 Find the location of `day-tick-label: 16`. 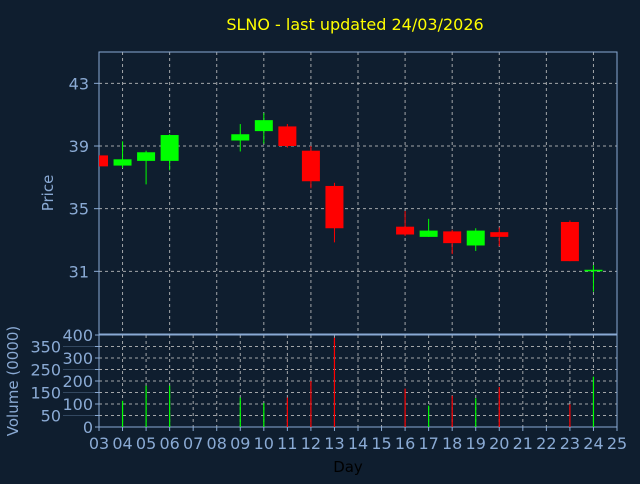

day-tick-label: 16 is located at coordinates (405, 443).